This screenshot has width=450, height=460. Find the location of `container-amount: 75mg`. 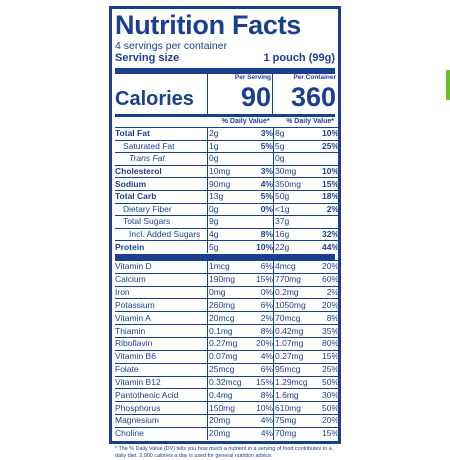

container-amount: 75mg is located at coordinates (292, 421).